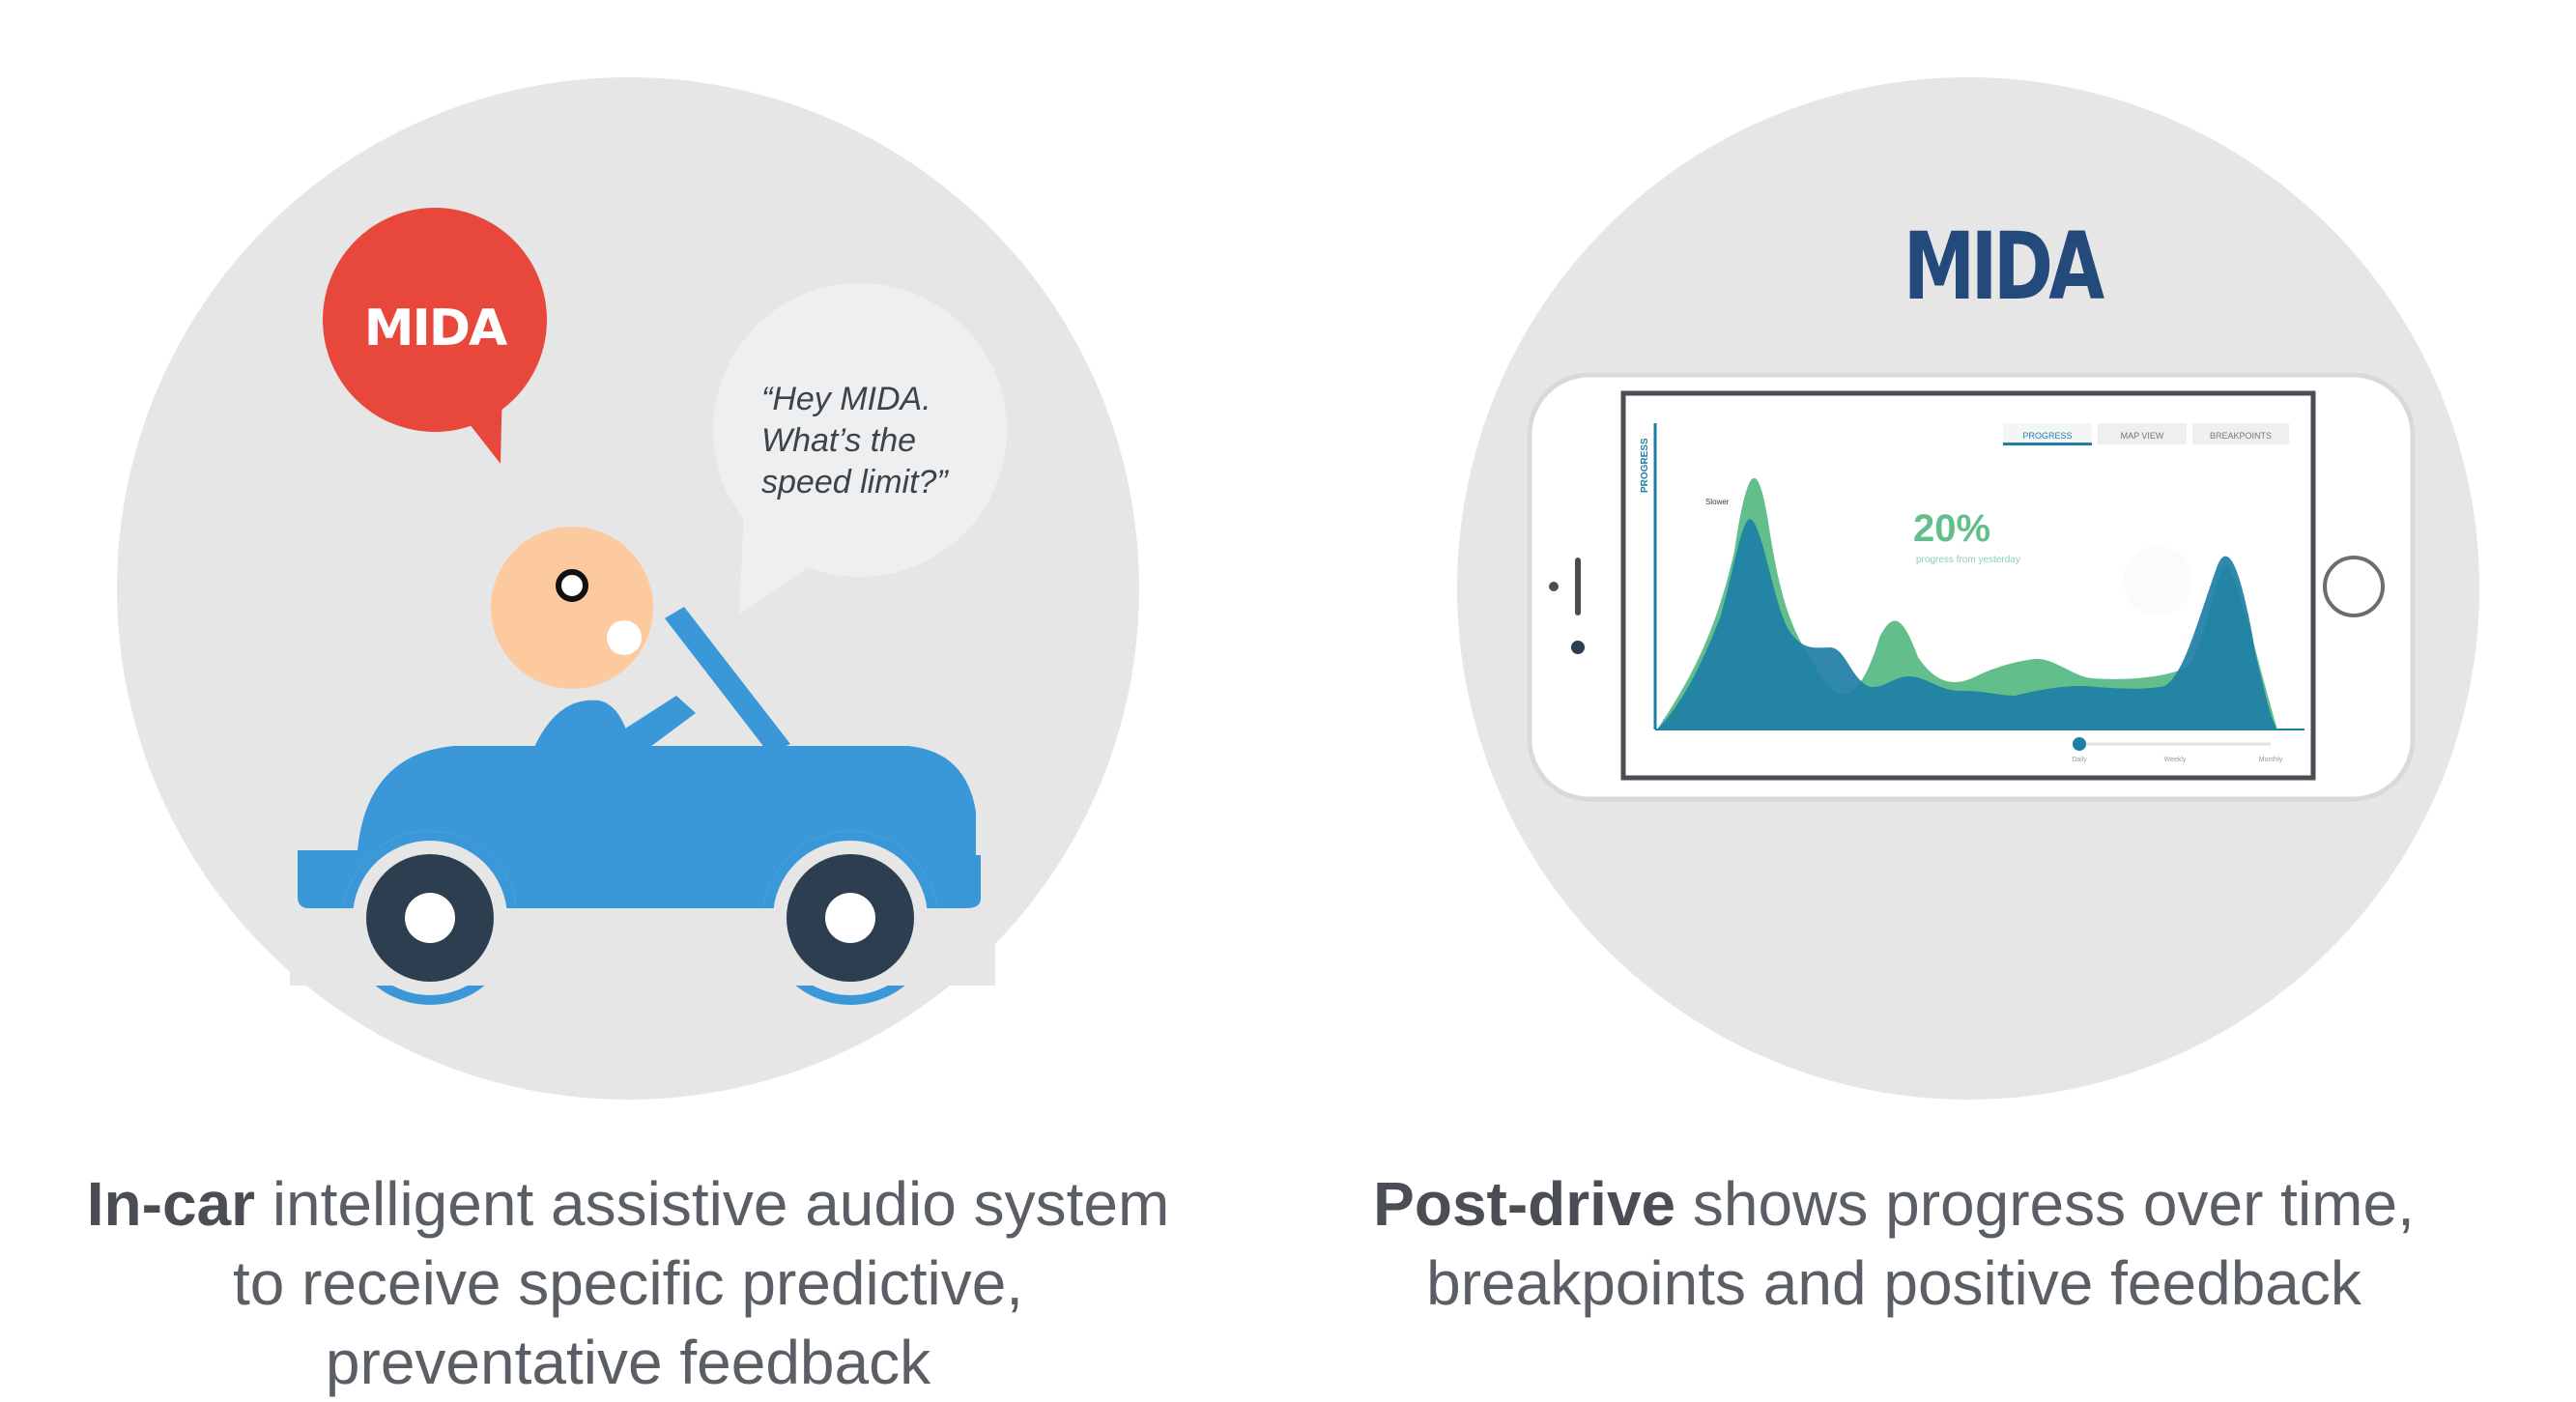  I want to click on time-range-slider: Daily Weekly Monthly, so click(2177, 750).